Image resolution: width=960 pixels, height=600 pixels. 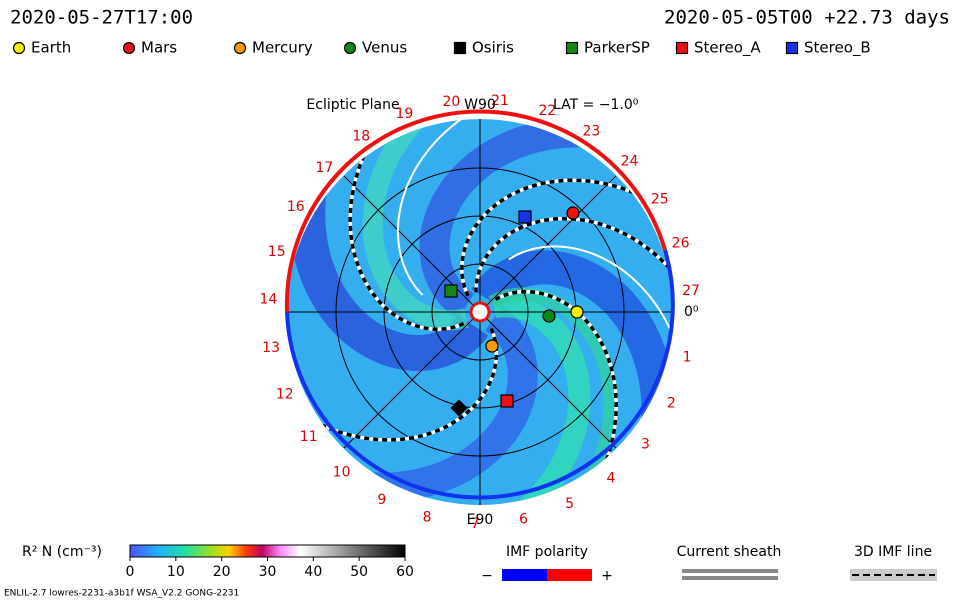 I want to click on carrington-label: 9, so click(x=381, y=500).